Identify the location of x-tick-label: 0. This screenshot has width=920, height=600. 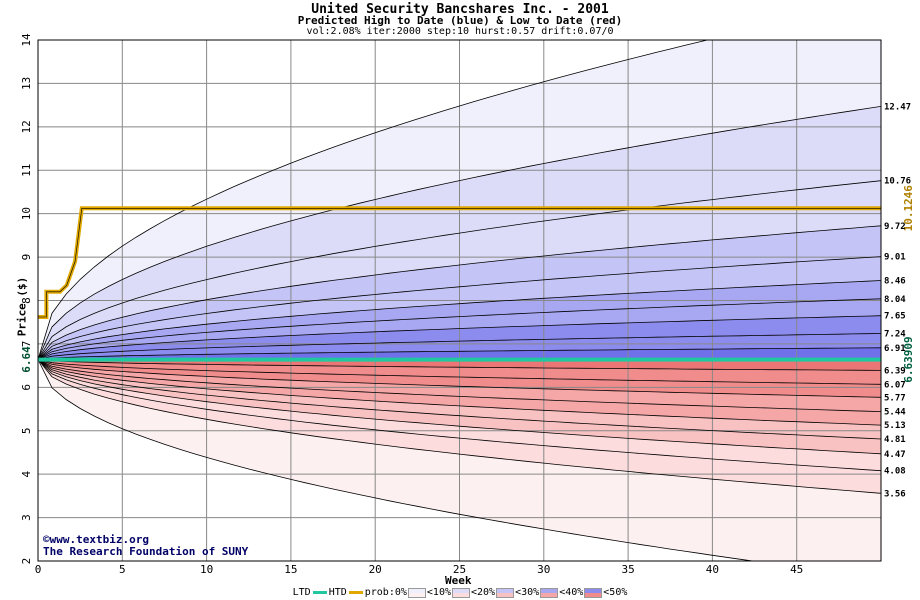
(38, 569).